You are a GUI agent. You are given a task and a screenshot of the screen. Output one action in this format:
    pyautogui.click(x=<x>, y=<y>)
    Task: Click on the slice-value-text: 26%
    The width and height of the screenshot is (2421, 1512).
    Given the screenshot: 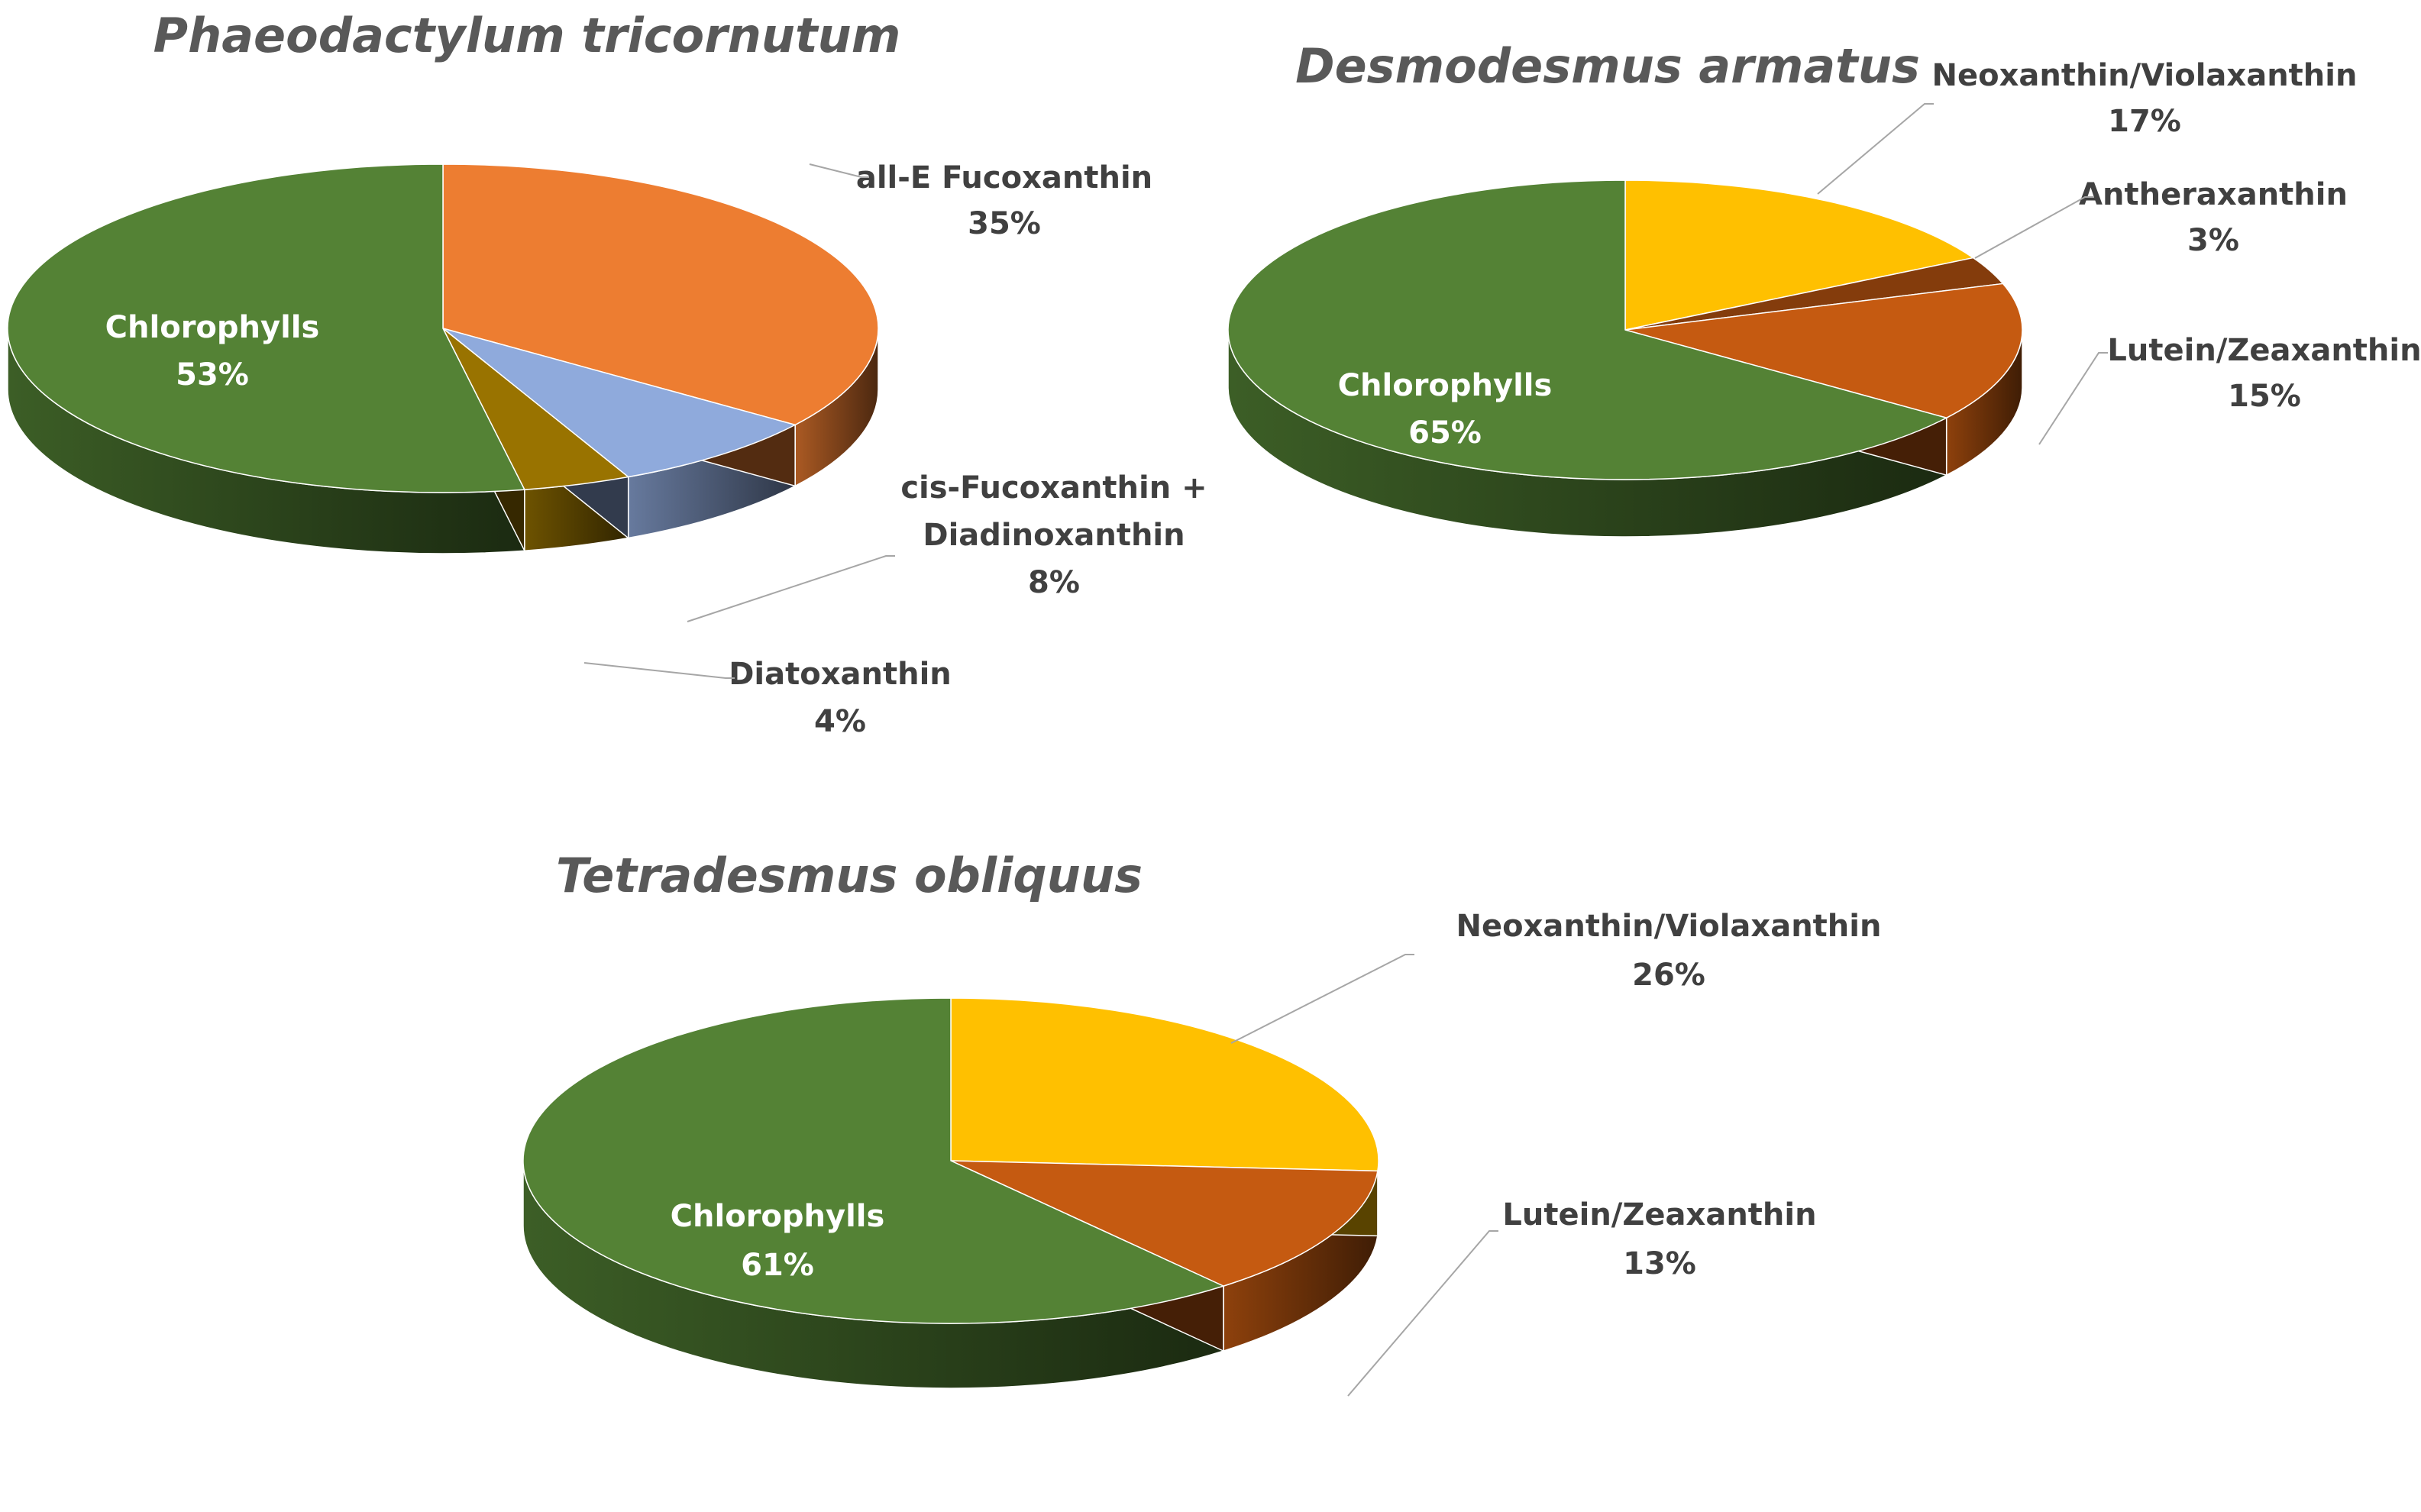 What is the action you would take?
    pyautogui.click(x=1668, y=975)
    